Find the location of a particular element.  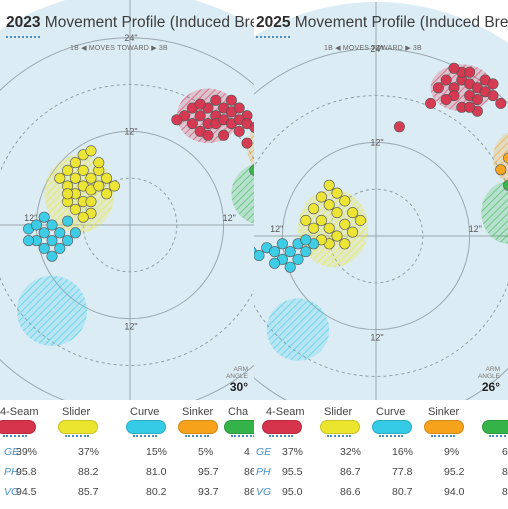

row-label: PH is located at coordinates (263, 472).